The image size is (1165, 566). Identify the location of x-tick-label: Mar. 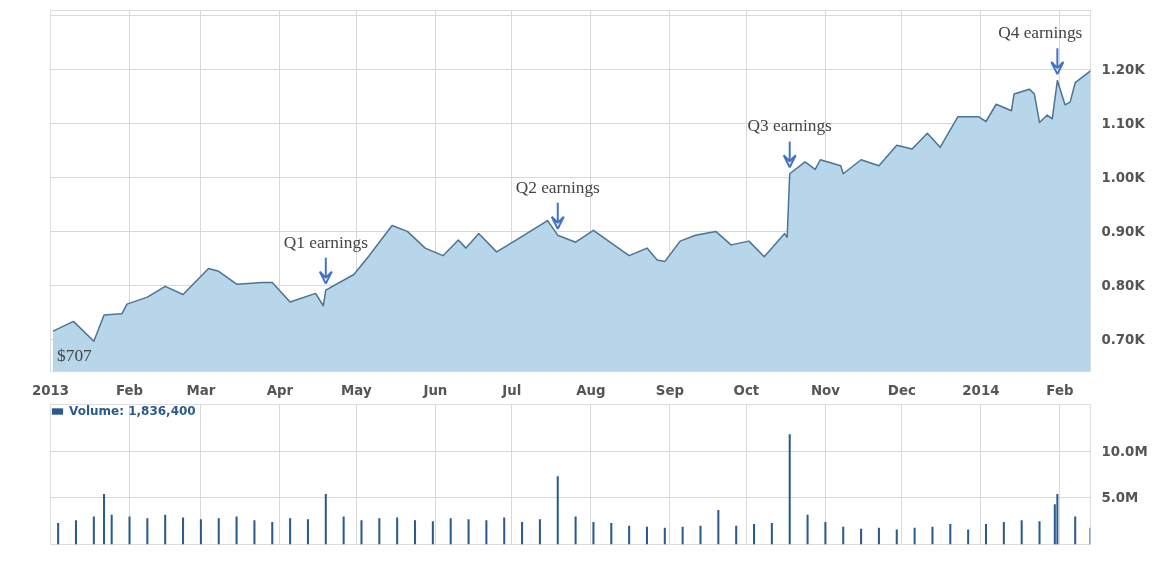
(201, 390).